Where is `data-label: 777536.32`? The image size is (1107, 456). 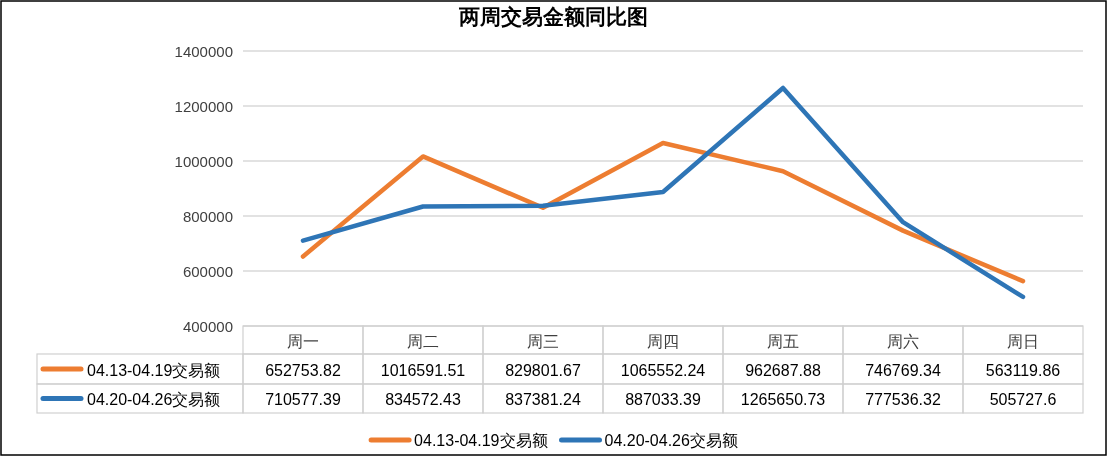
data-label: 777536.32 is located at coordinates (903, 399).